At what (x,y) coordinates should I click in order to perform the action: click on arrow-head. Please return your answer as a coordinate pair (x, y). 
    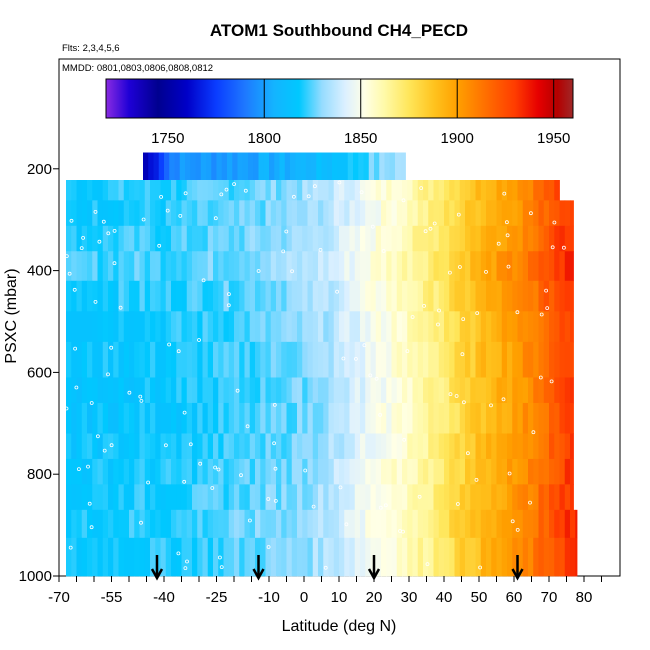
    Looking at the image, I should click on (157, 574).